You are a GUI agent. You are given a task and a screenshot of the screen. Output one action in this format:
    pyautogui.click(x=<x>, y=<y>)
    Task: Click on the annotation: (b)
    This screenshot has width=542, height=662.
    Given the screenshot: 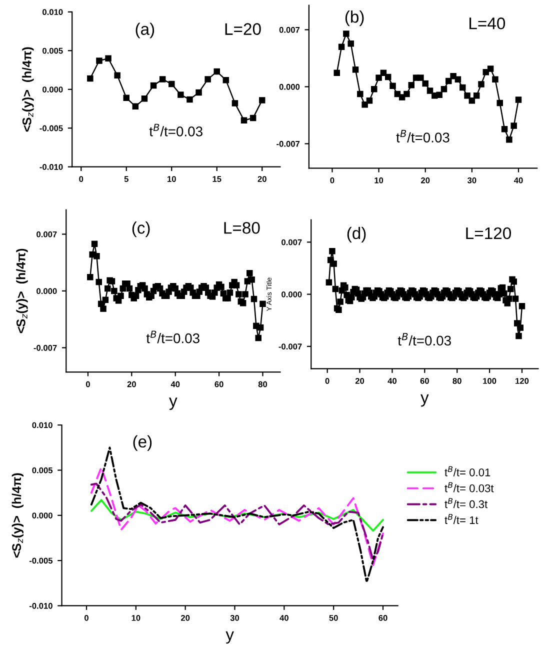 What is the action you would take?
    pyautogui.click(x=354, y=18)
    